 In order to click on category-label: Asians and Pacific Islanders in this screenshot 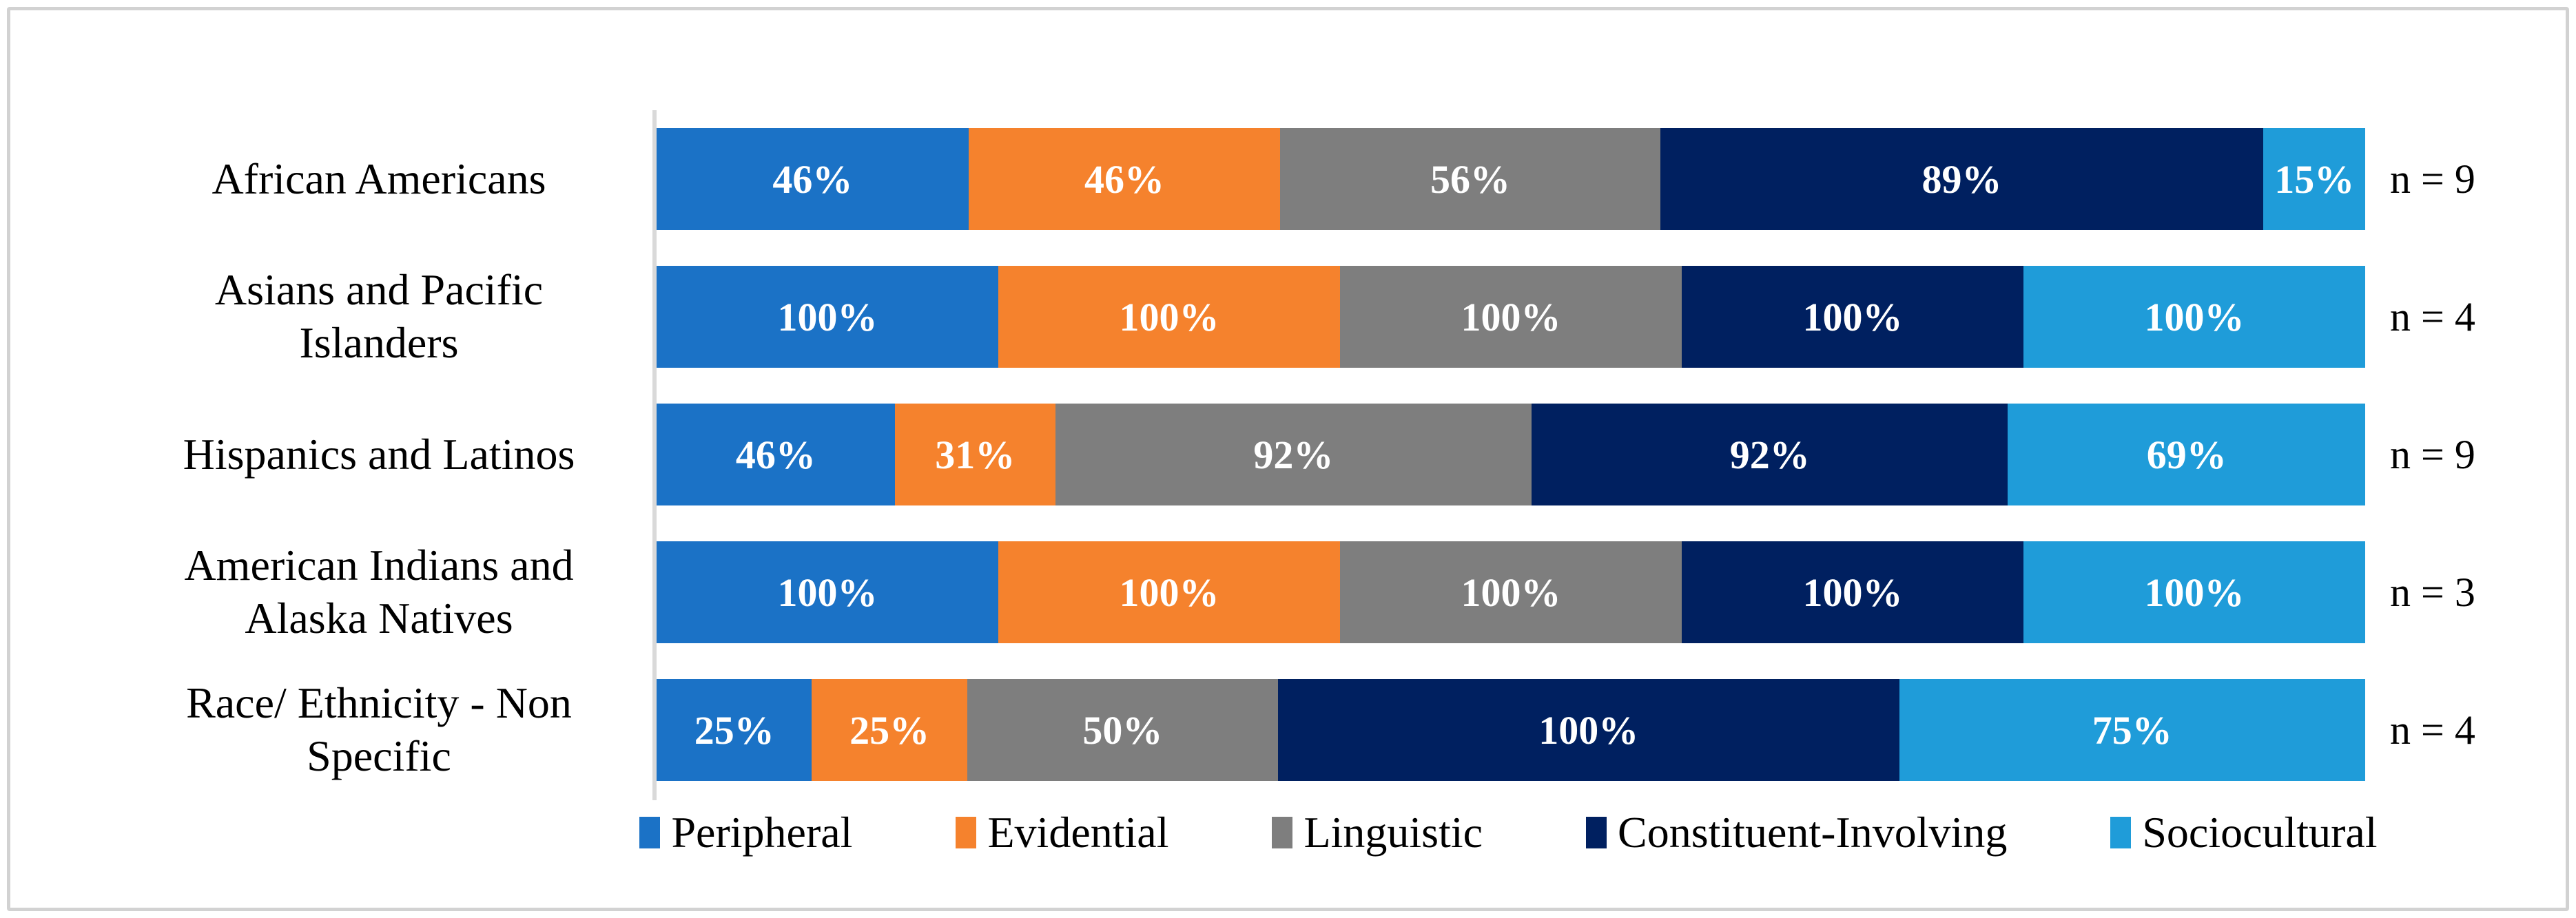, I will do `click(379, 316)`.